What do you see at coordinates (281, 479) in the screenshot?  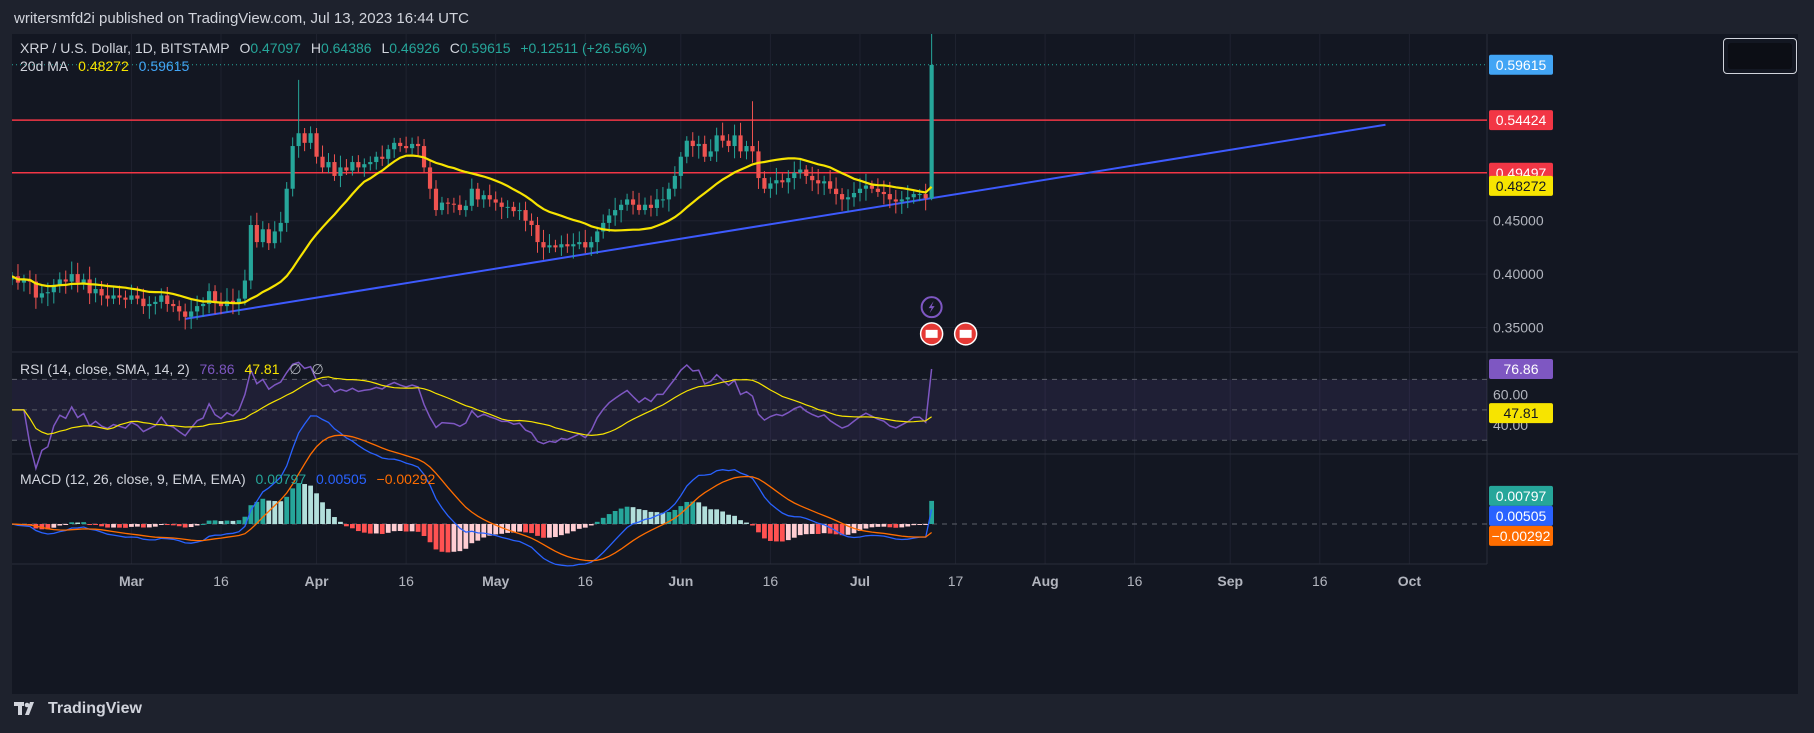 I see `macd-hist-value: 0.00797` at bounding box center [281, 479].